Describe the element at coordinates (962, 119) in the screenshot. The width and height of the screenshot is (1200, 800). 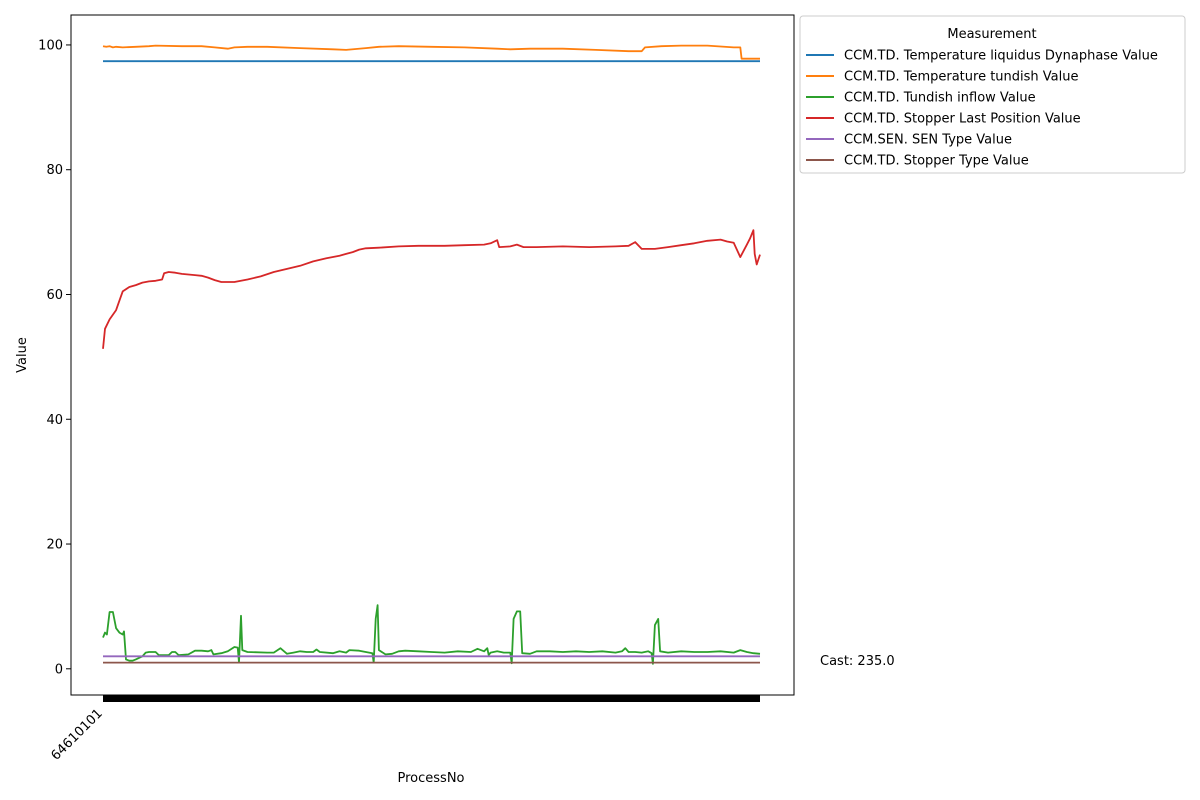
I see `legend-label: CCM.TD. Stopper Last Position Value` at that location.